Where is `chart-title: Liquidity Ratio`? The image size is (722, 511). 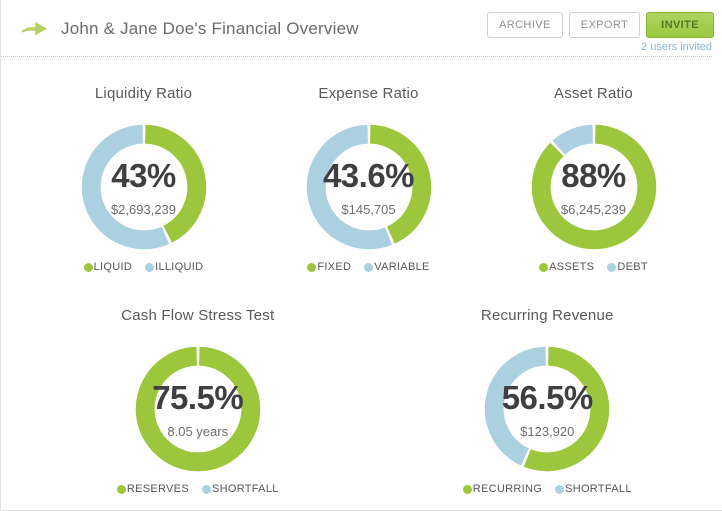
chart-title: Liquidity Ratio is located at coordinates (143, 93).